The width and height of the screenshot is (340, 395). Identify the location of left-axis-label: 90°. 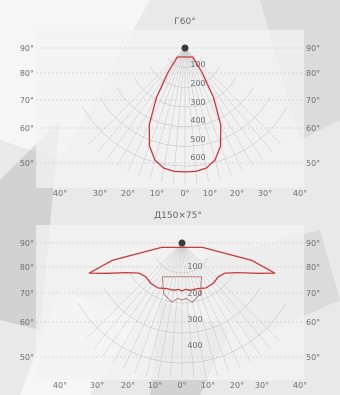
(27, 243).